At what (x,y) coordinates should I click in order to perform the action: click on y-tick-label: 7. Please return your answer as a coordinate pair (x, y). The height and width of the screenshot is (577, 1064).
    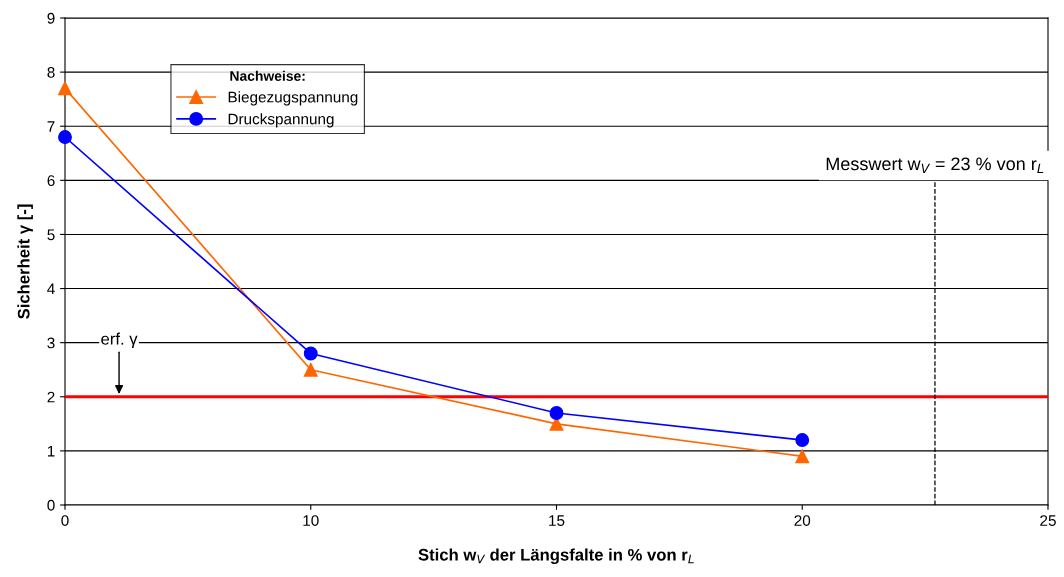
    Looking at the image, I should click on (51, 126).